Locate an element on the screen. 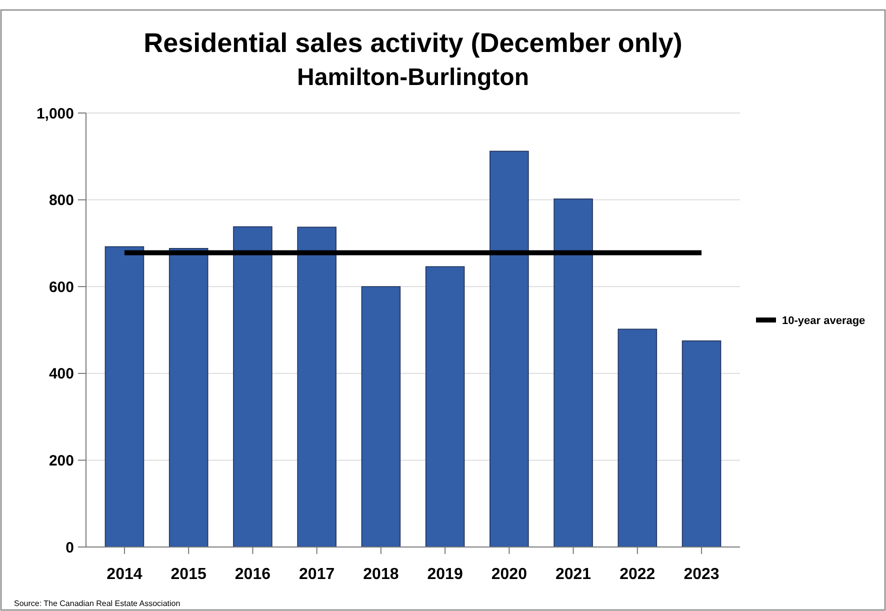 Image resolution: width=886 pixels, height=611 pixels. y-tick-label: 600 is located at coordinates (61, 287).